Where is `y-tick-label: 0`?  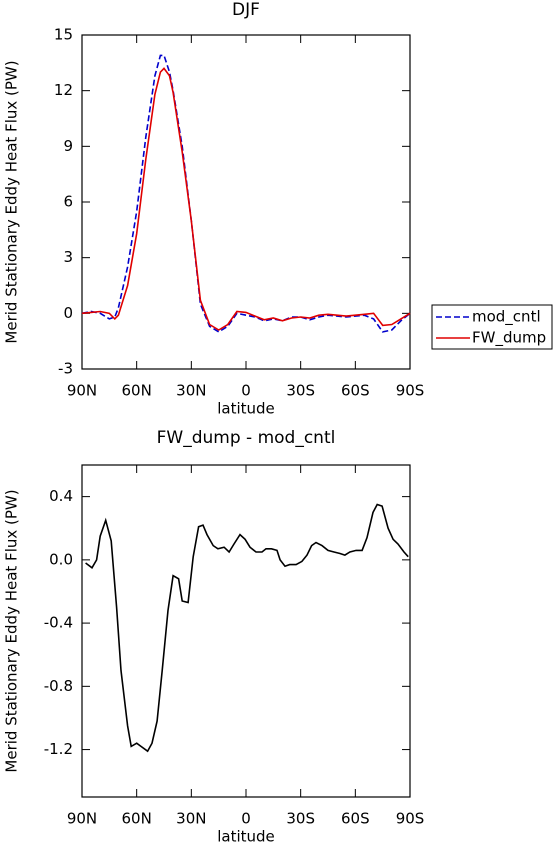 y-tick-label: 0 is located at coordinates (68, 313).